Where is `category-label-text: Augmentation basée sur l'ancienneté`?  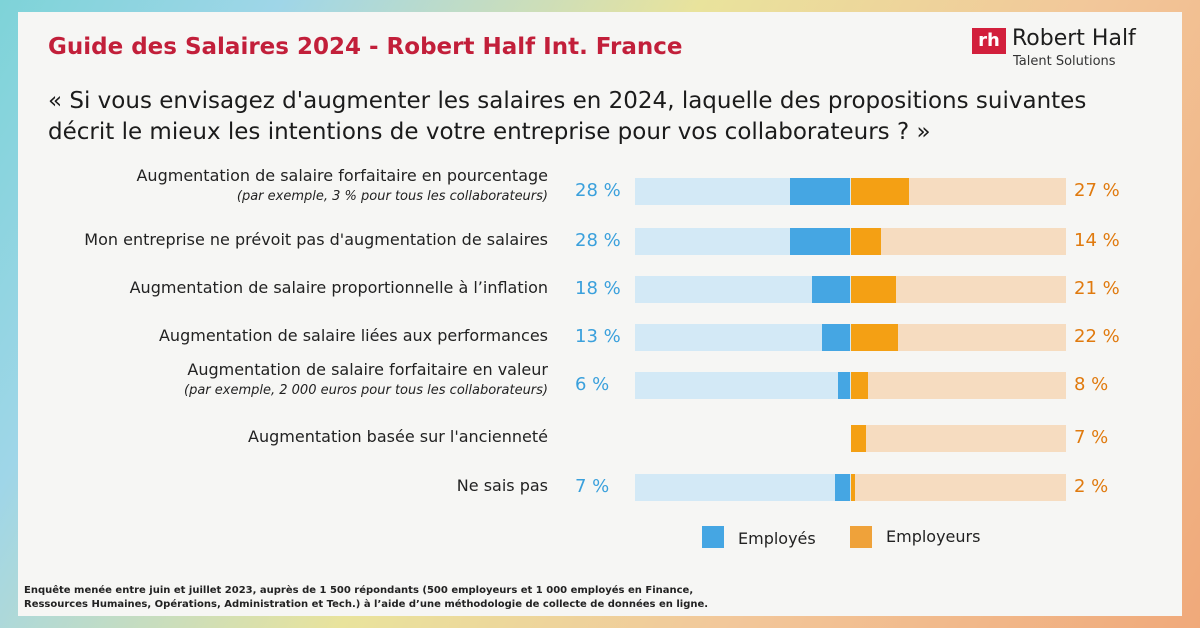 category-label-text: Augmentation basée sur l'ancienneté is located at coordinates (398, 436).